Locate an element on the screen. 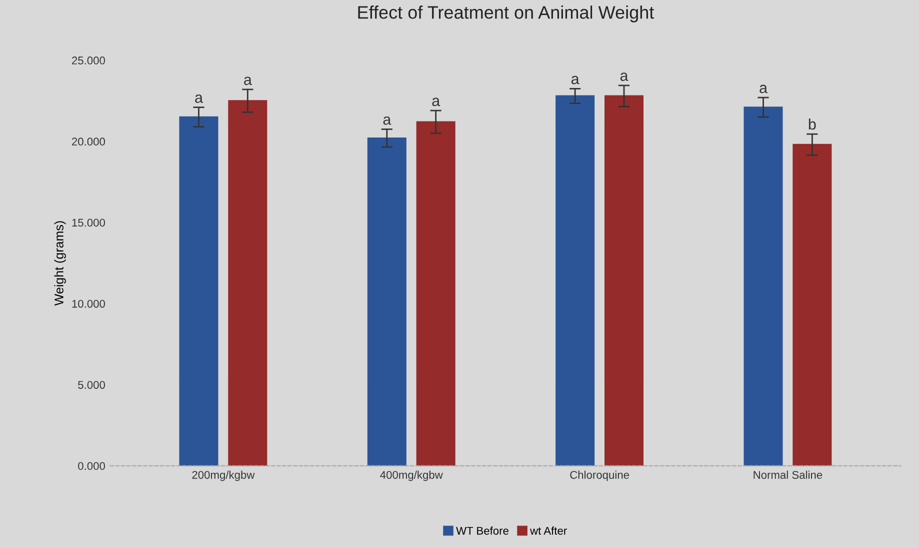 Image resolution: width=919 pixels, height=548 pixels. y-tick-label: 0.000 is located at coordinates (91, 466).